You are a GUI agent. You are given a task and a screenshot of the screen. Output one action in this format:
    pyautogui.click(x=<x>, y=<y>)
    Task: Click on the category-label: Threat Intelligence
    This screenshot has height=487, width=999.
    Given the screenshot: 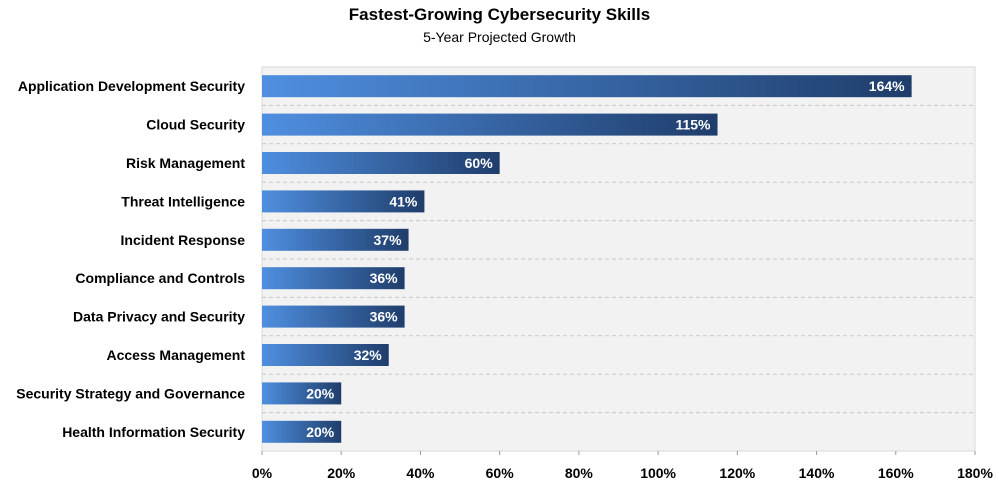 What is the action you would take?
    pyautogui.click(x=183, y=201)
    